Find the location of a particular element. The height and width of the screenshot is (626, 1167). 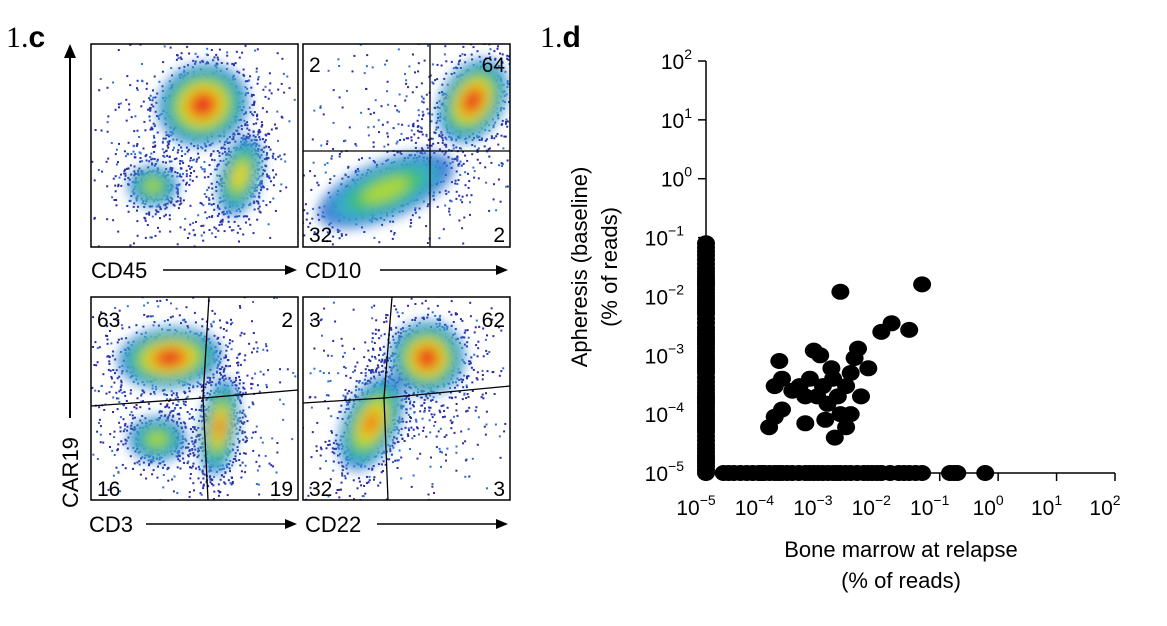

cd10-axis-label: CD10 is located at coordinates (333, 270).